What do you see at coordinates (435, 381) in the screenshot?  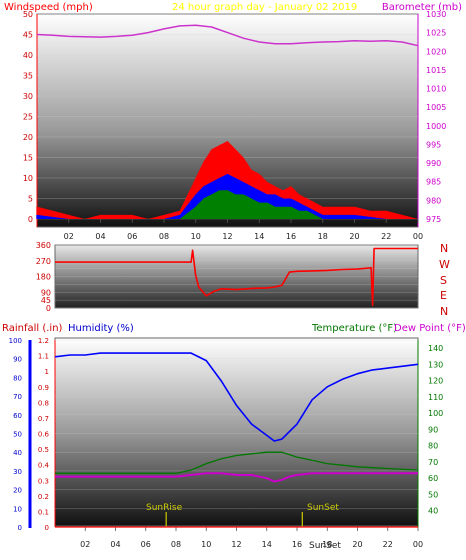 I see `temperature-tick-label: 120` at bounding box center [435, 381].